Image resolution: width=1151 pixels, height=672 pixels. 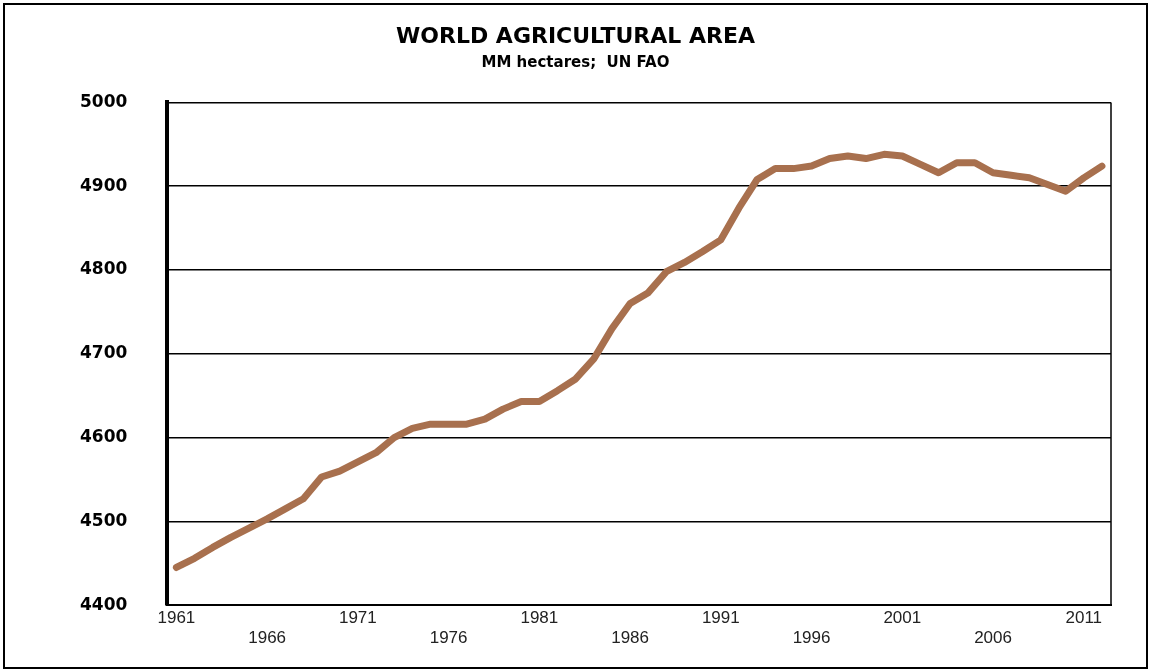 What do you see at coordinates (1084, 618) in the screenshot?
I see `x-tick-label: 2011` at bounding box center [1084, 618].